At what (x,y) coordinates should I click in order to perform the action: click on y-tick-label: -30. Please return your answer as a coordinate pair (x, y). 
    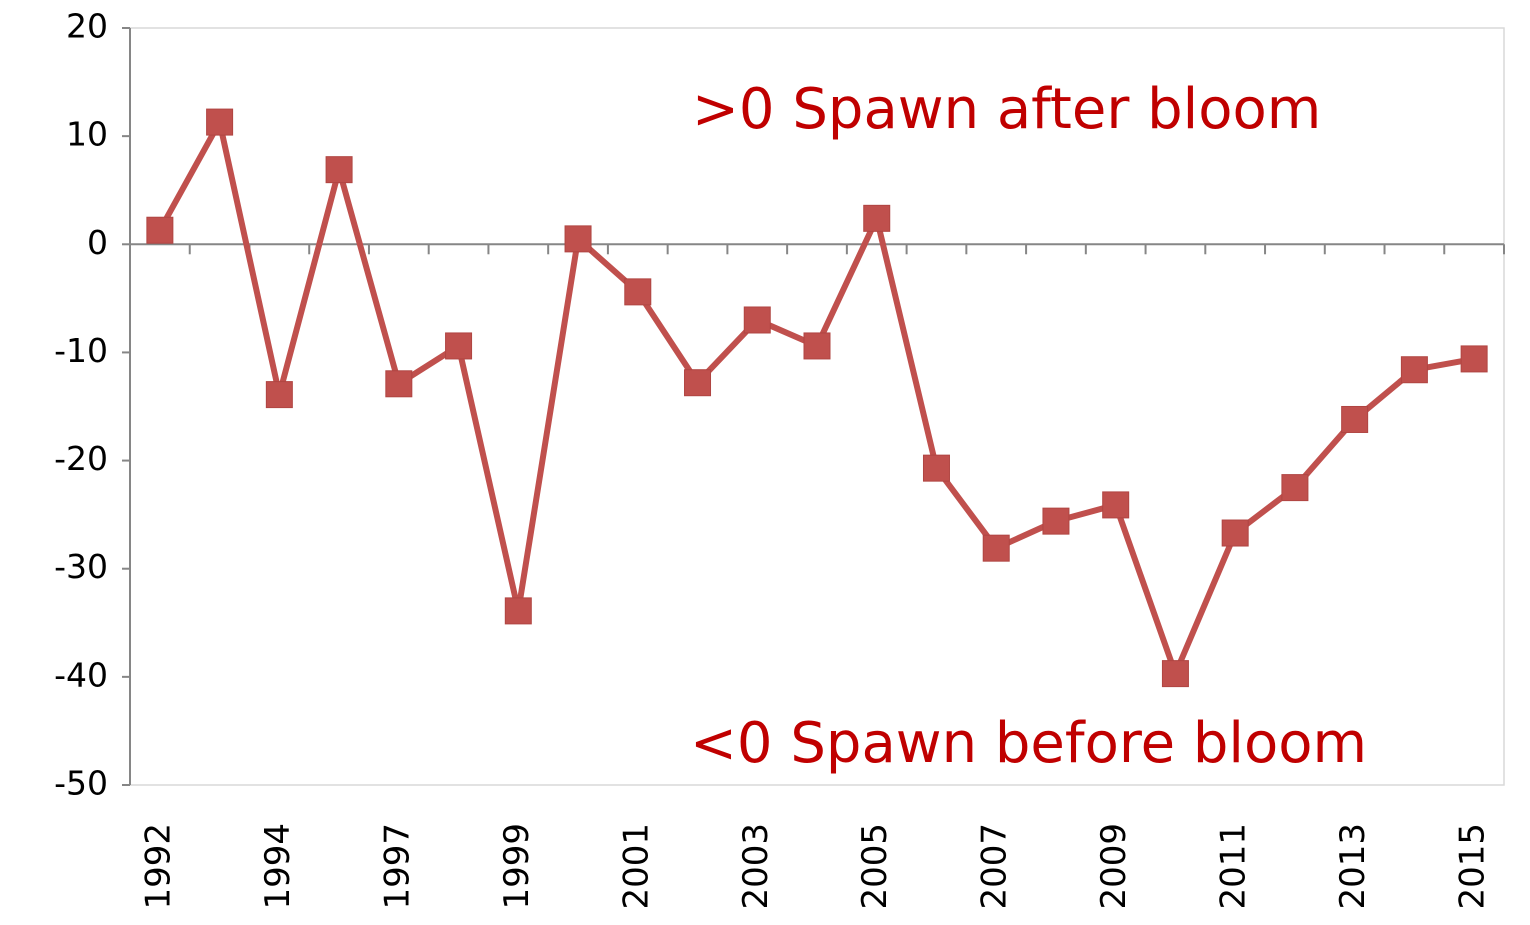
    Looking at the image, I should click on (81, 566).